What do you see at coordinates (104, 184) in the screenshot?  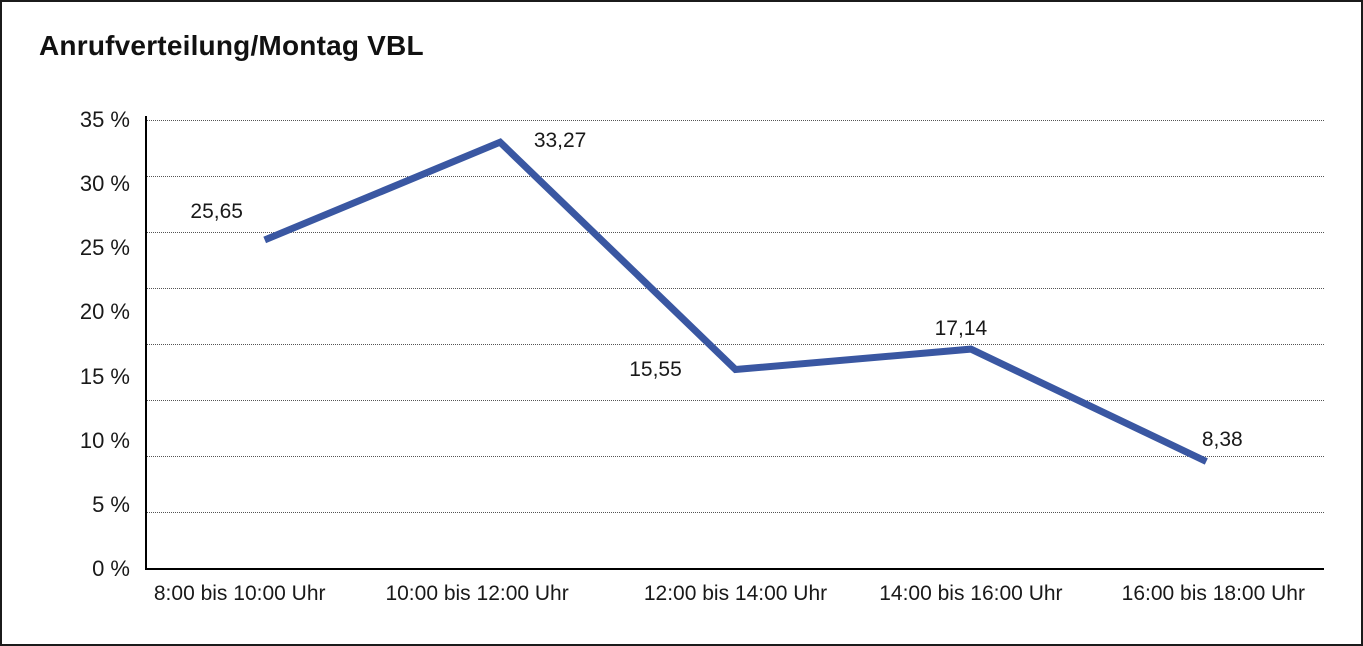 I see `y-axis-label: 30 %` at bounding box center [104, 184].